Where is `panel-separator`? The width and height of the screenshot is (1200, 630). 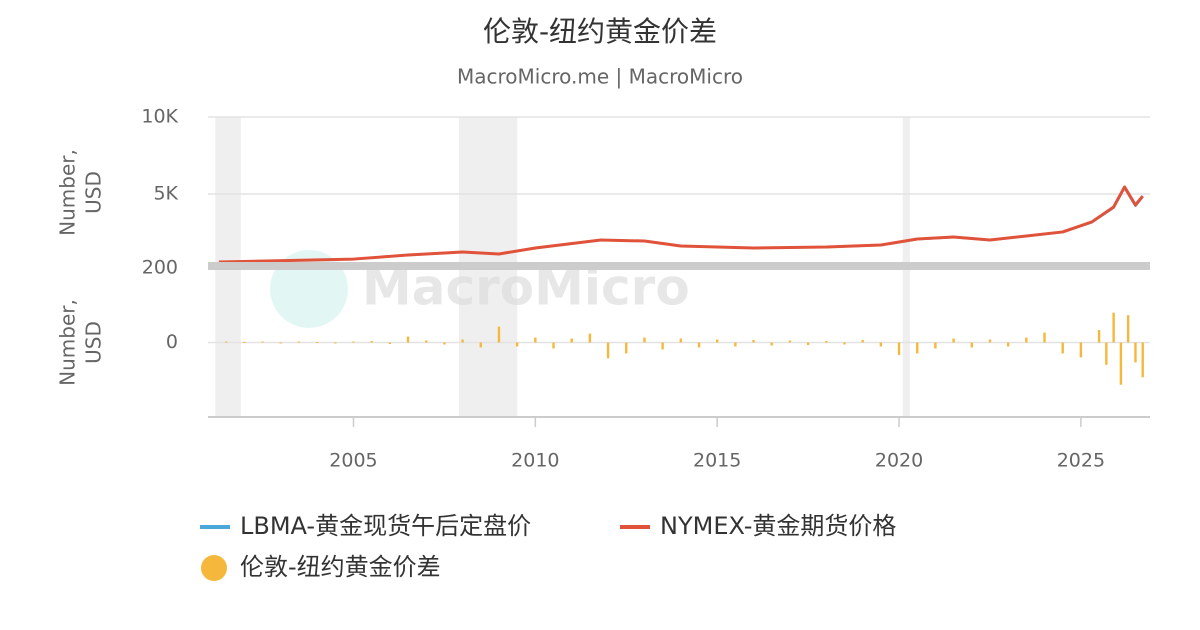
panel-separator is located at coordinates (679, 266).